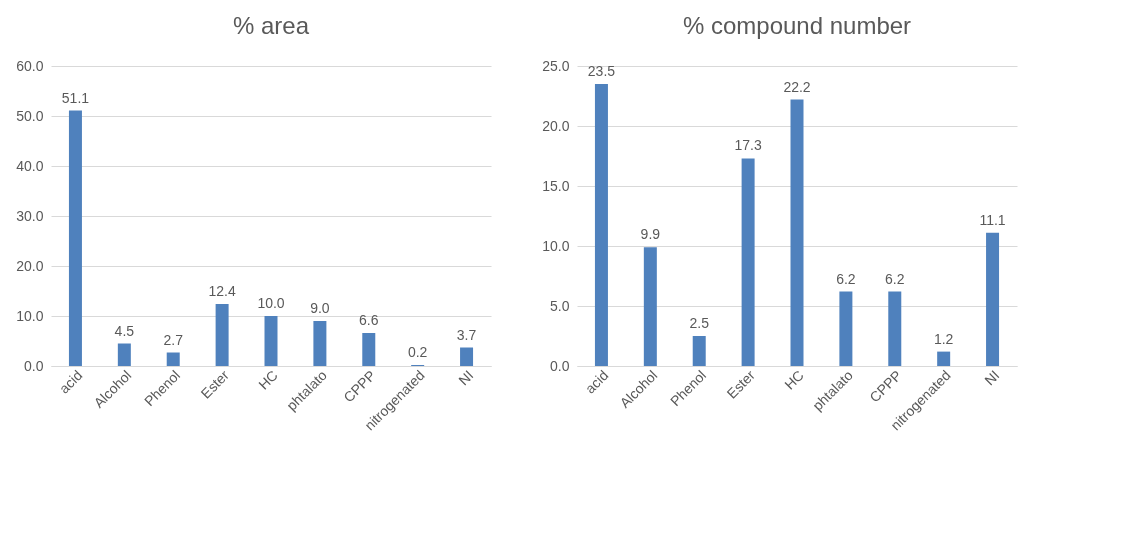  I want to click on data-label: 1.2, so click(943, 338).